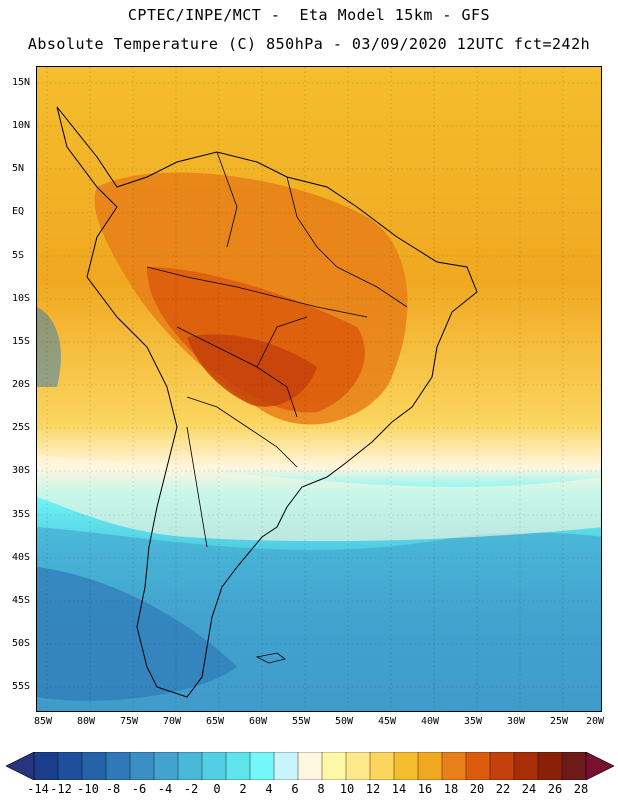  Describe the element at coordinates (21, 514) in the screenshot. I see `lat-label: 35S` at that location.